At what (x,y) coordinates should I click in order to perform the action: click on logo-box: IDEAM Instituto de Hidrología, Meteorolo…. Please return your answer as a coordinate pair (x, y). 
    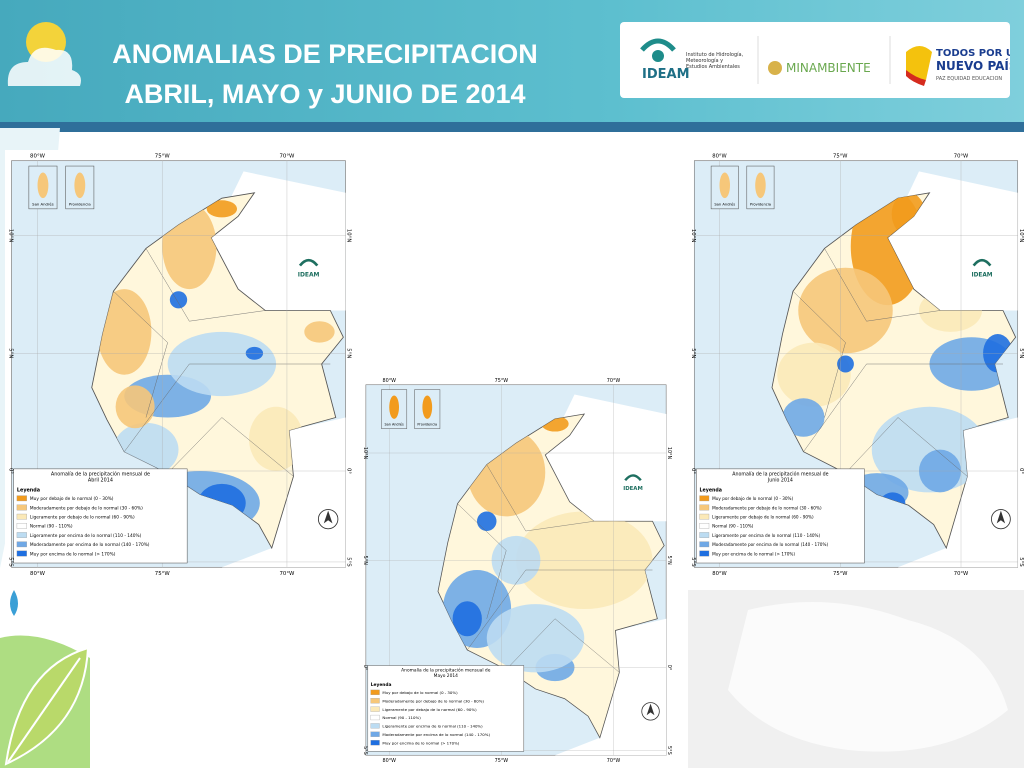
    Looking at the image, I should click on (821, 60).